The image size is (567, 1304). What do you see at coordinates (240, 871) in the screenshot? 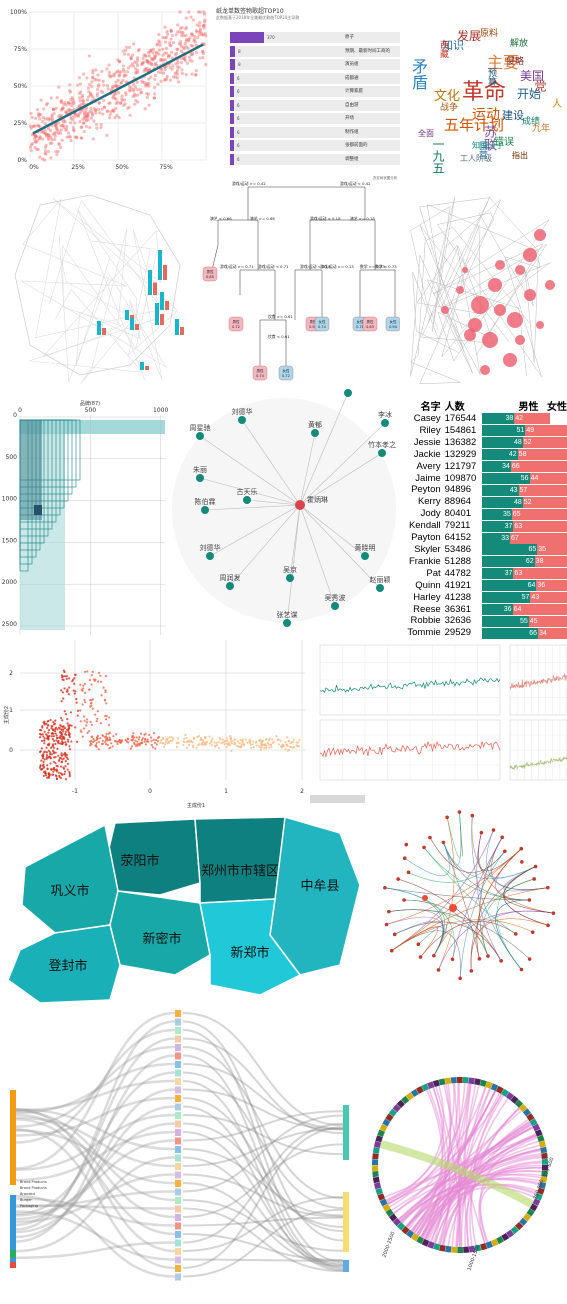
I see `region-label: 郑州市市辖区` at bounding box center [240, 871].